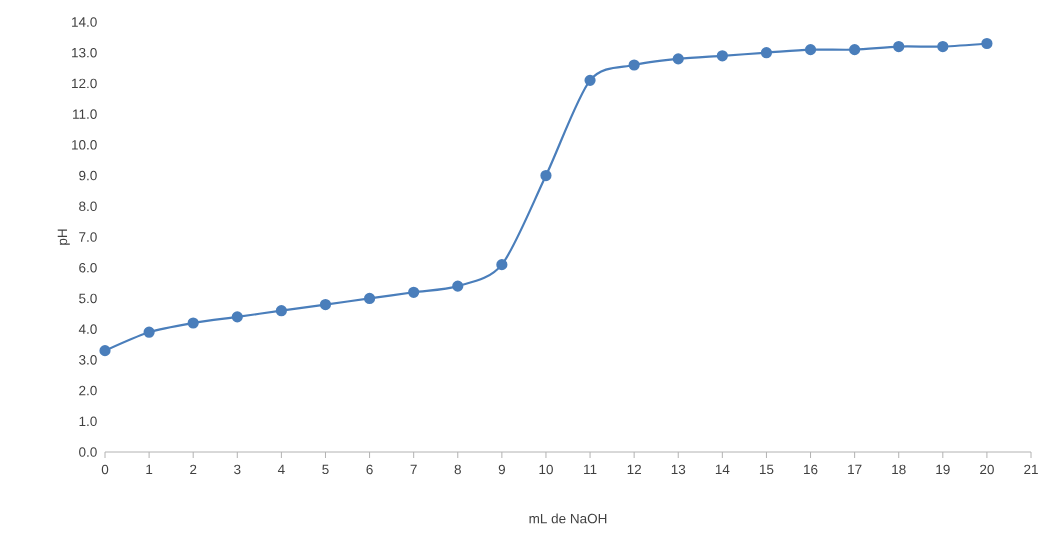 This screenshot has height=540, width=1044. I want to click on y-tick-label: 12.0, so click(84, 83).